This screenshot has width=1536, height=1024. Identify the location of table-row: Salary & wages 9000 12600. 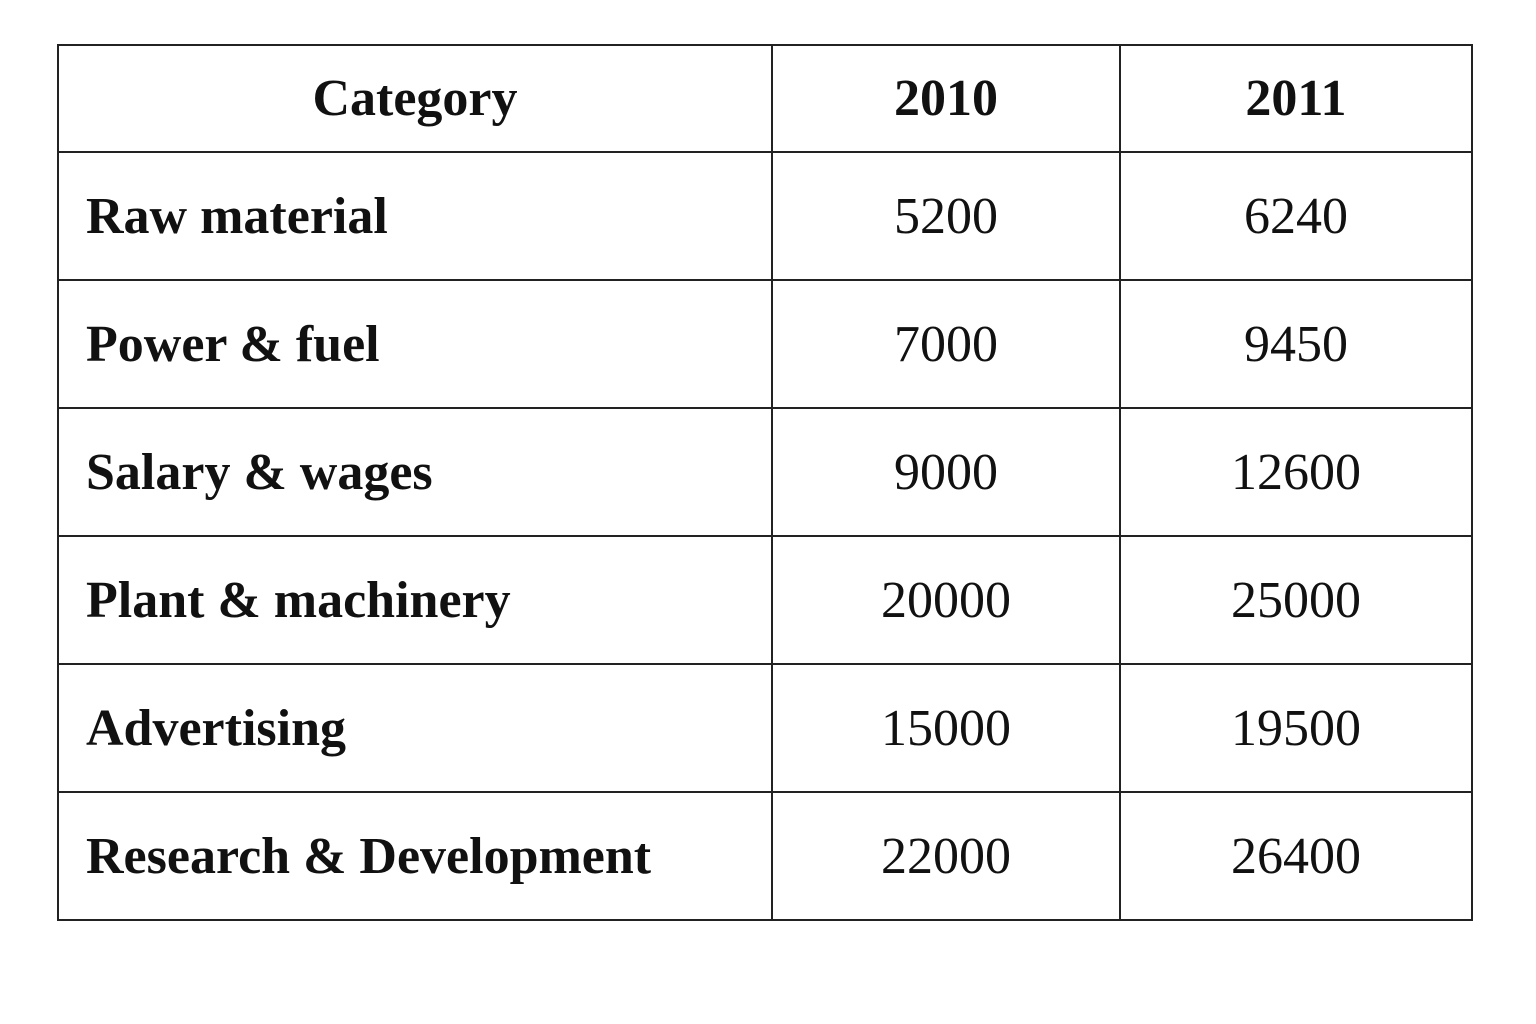
(765, 472).